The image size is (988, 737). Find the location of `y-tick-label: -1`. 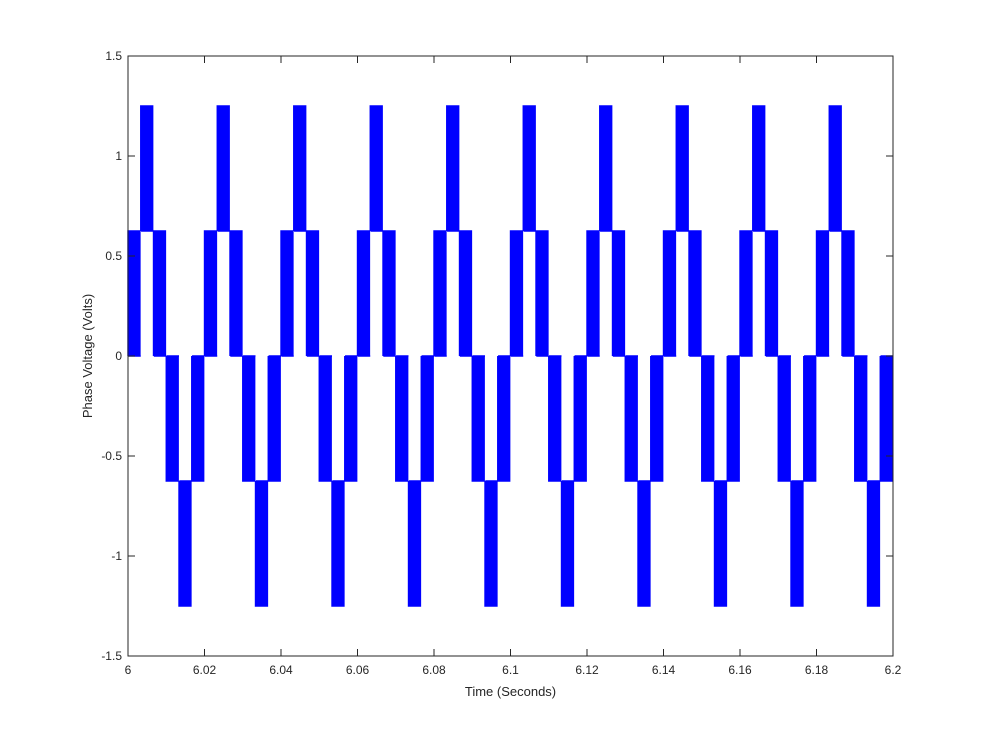

y-tick-label: -1 is located at coordinates (116, 556).